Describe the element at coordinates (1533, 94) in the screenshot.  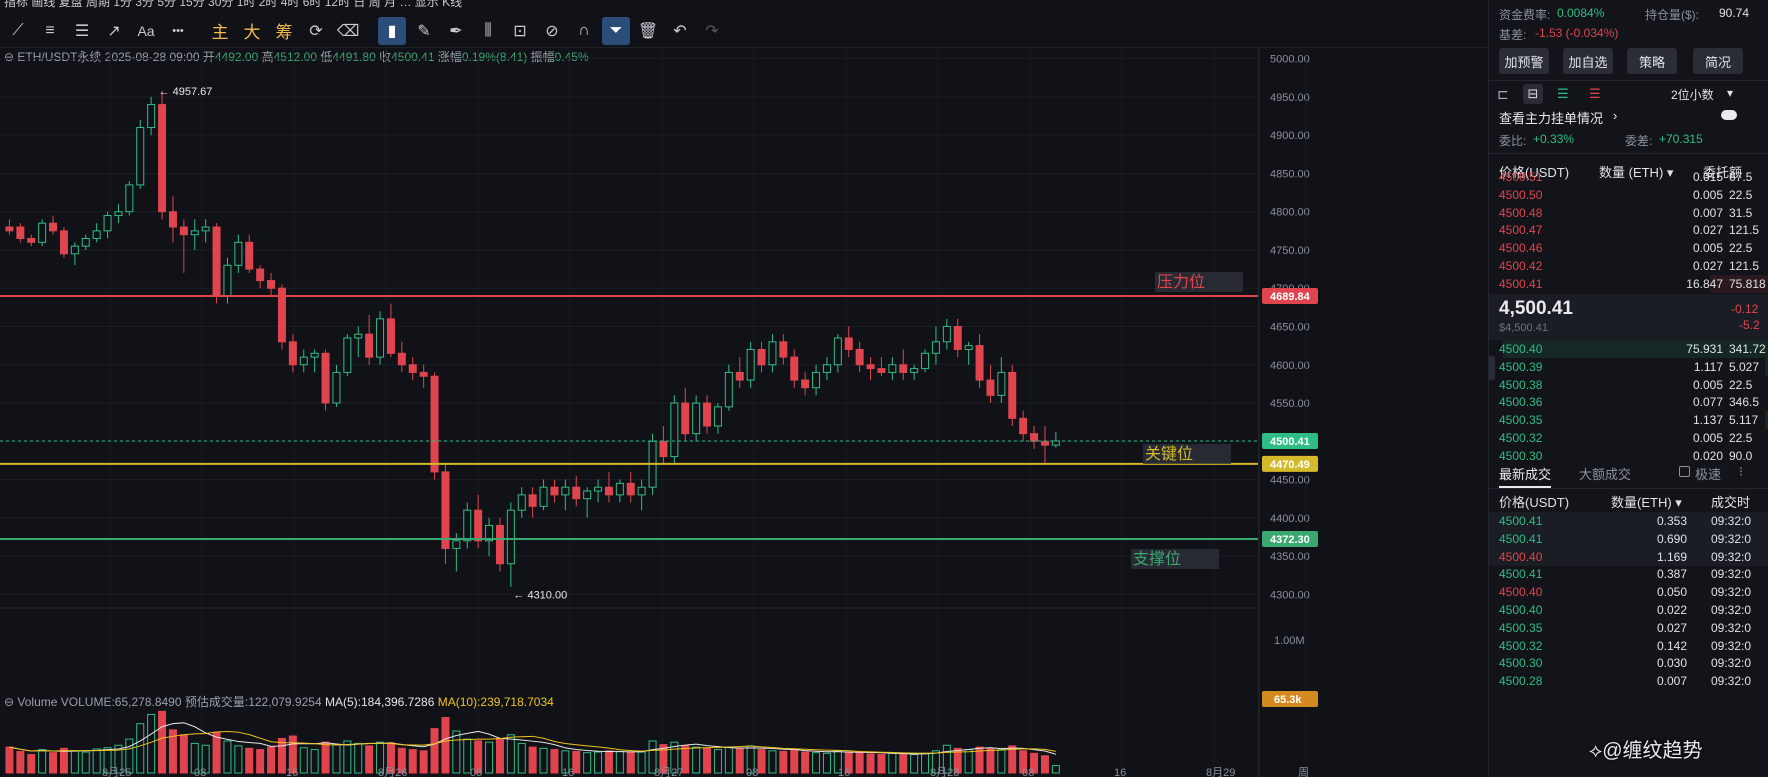
I see `book-view-icon: ⊟` at that location.